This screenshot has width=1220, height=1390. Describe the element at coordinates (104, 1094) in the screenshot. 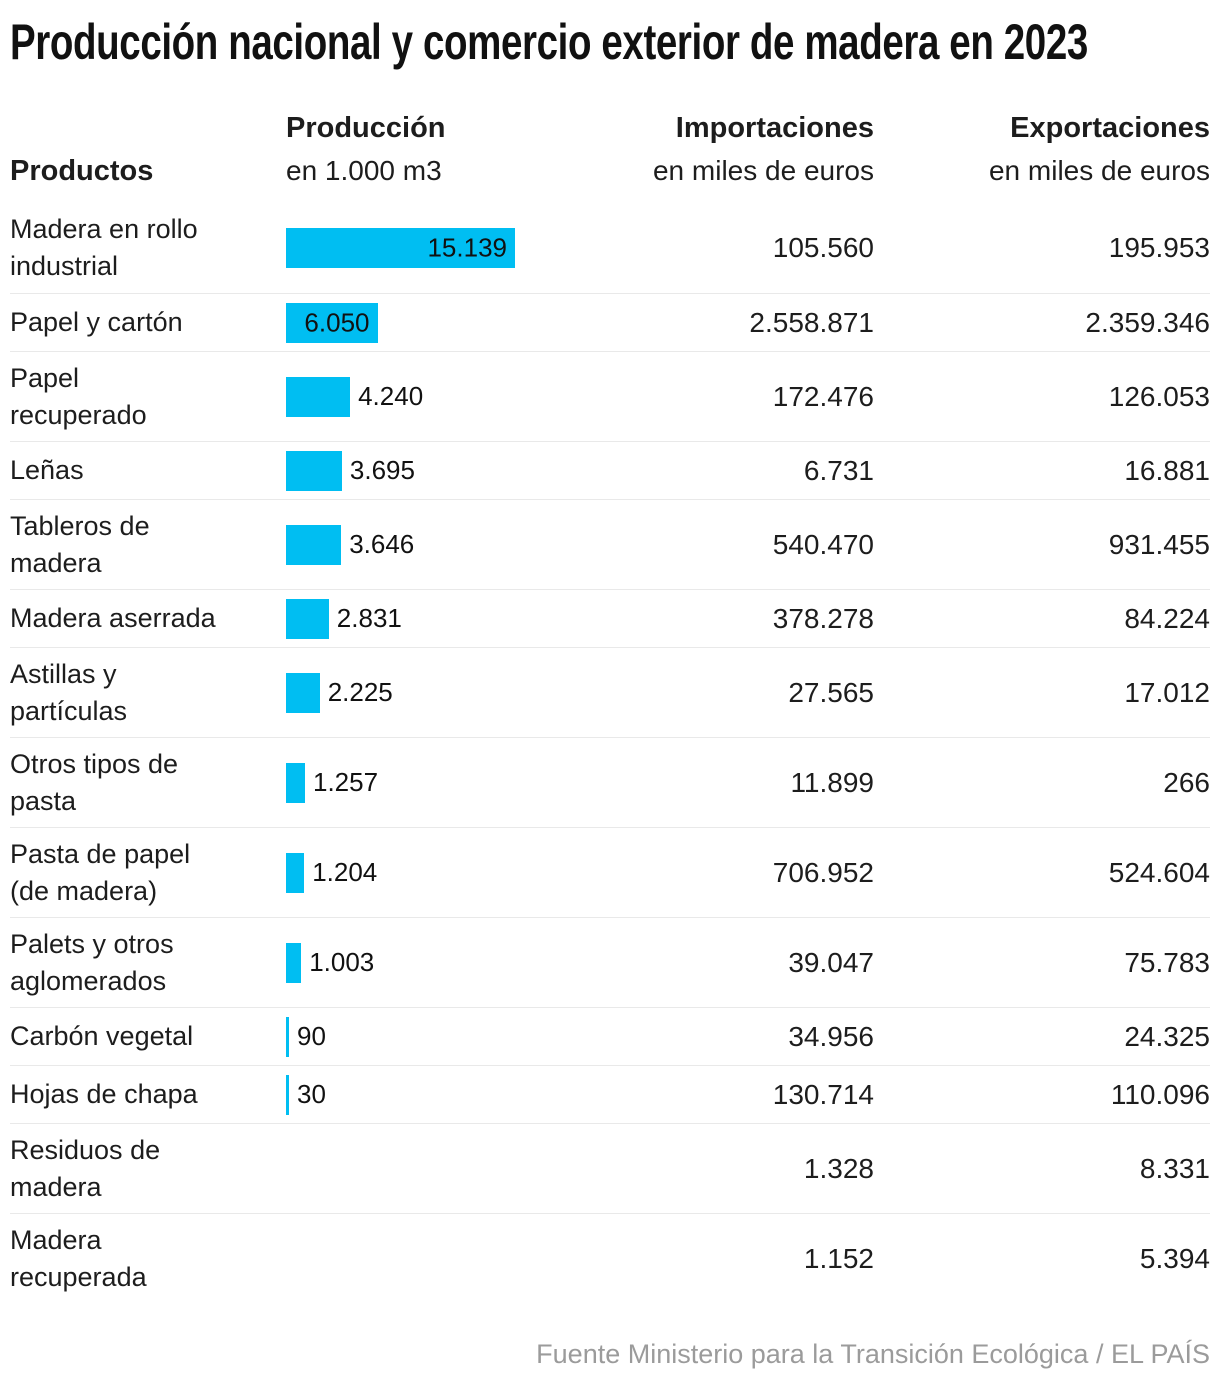

I see `product-name-line: Hojas de chapa` at that location.